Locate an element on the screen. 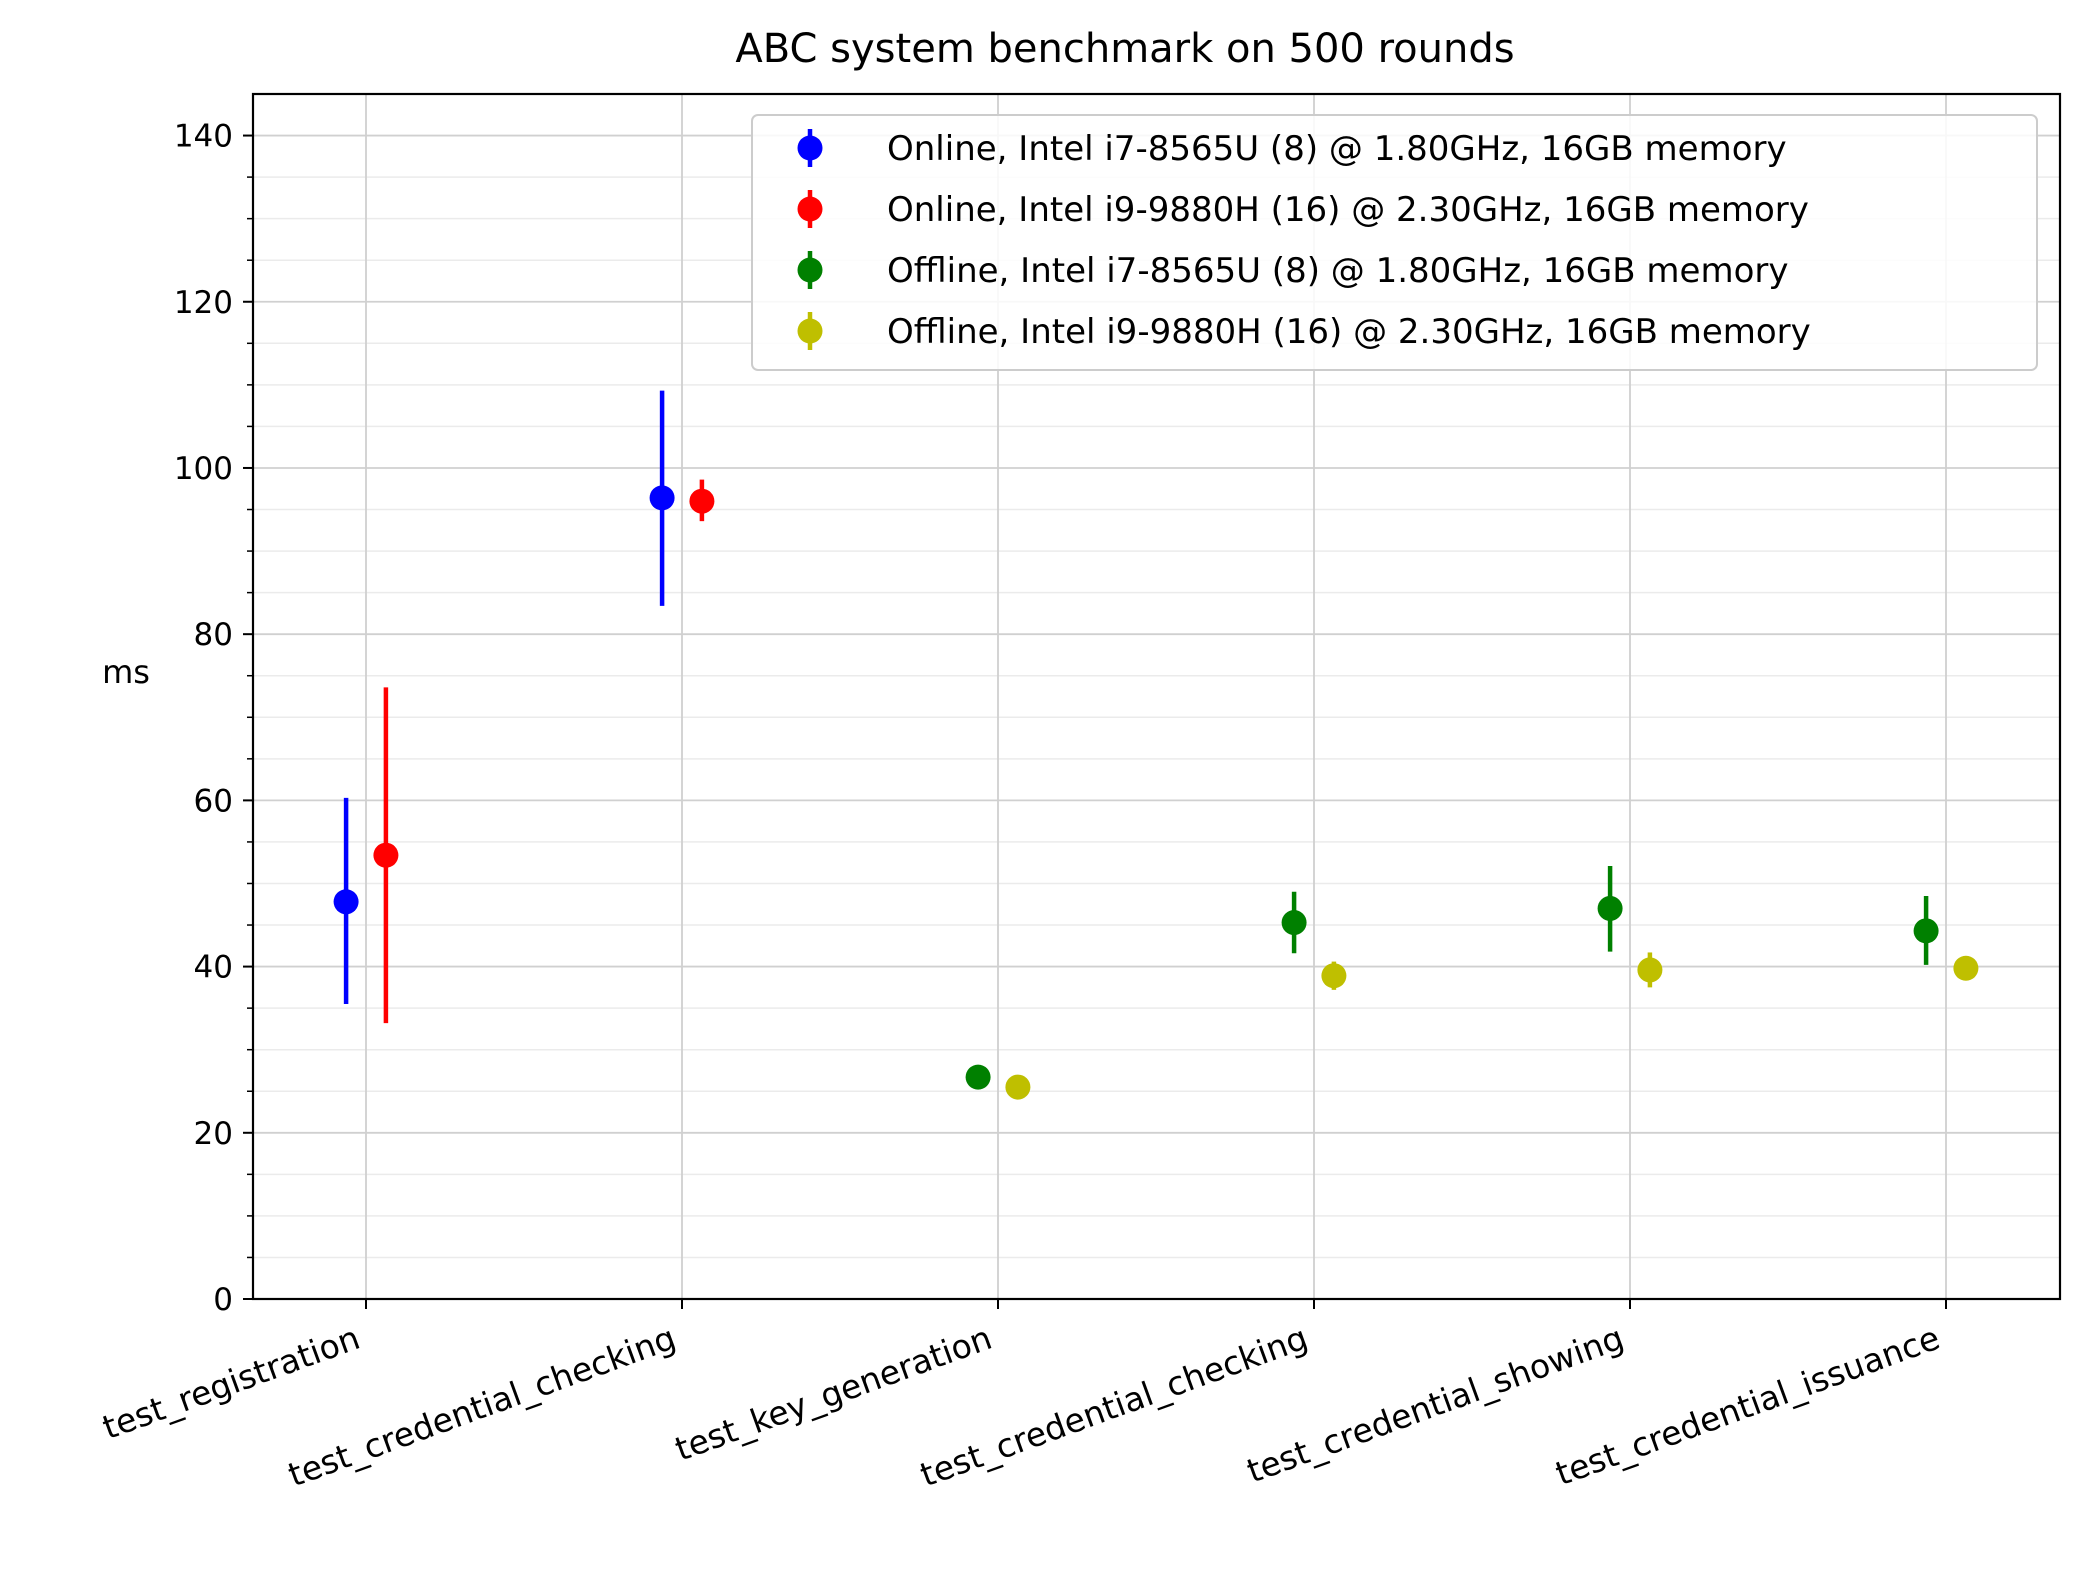 This screenshot has height=1572, width=2081. y-axis-label: ms is located at coordinates (126, 672).